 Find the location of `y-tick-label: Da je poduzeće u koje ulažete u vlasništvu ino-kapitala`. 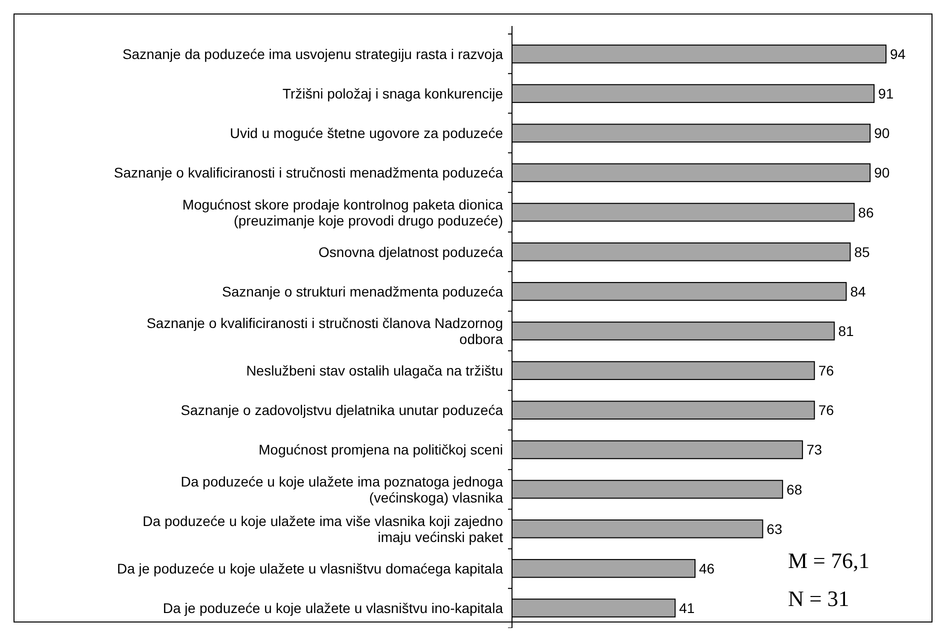

y-tick-label: Da je poduzeće u koje ulažete u vlasništvu ino-kapitala is located at coordinates (333, 608).